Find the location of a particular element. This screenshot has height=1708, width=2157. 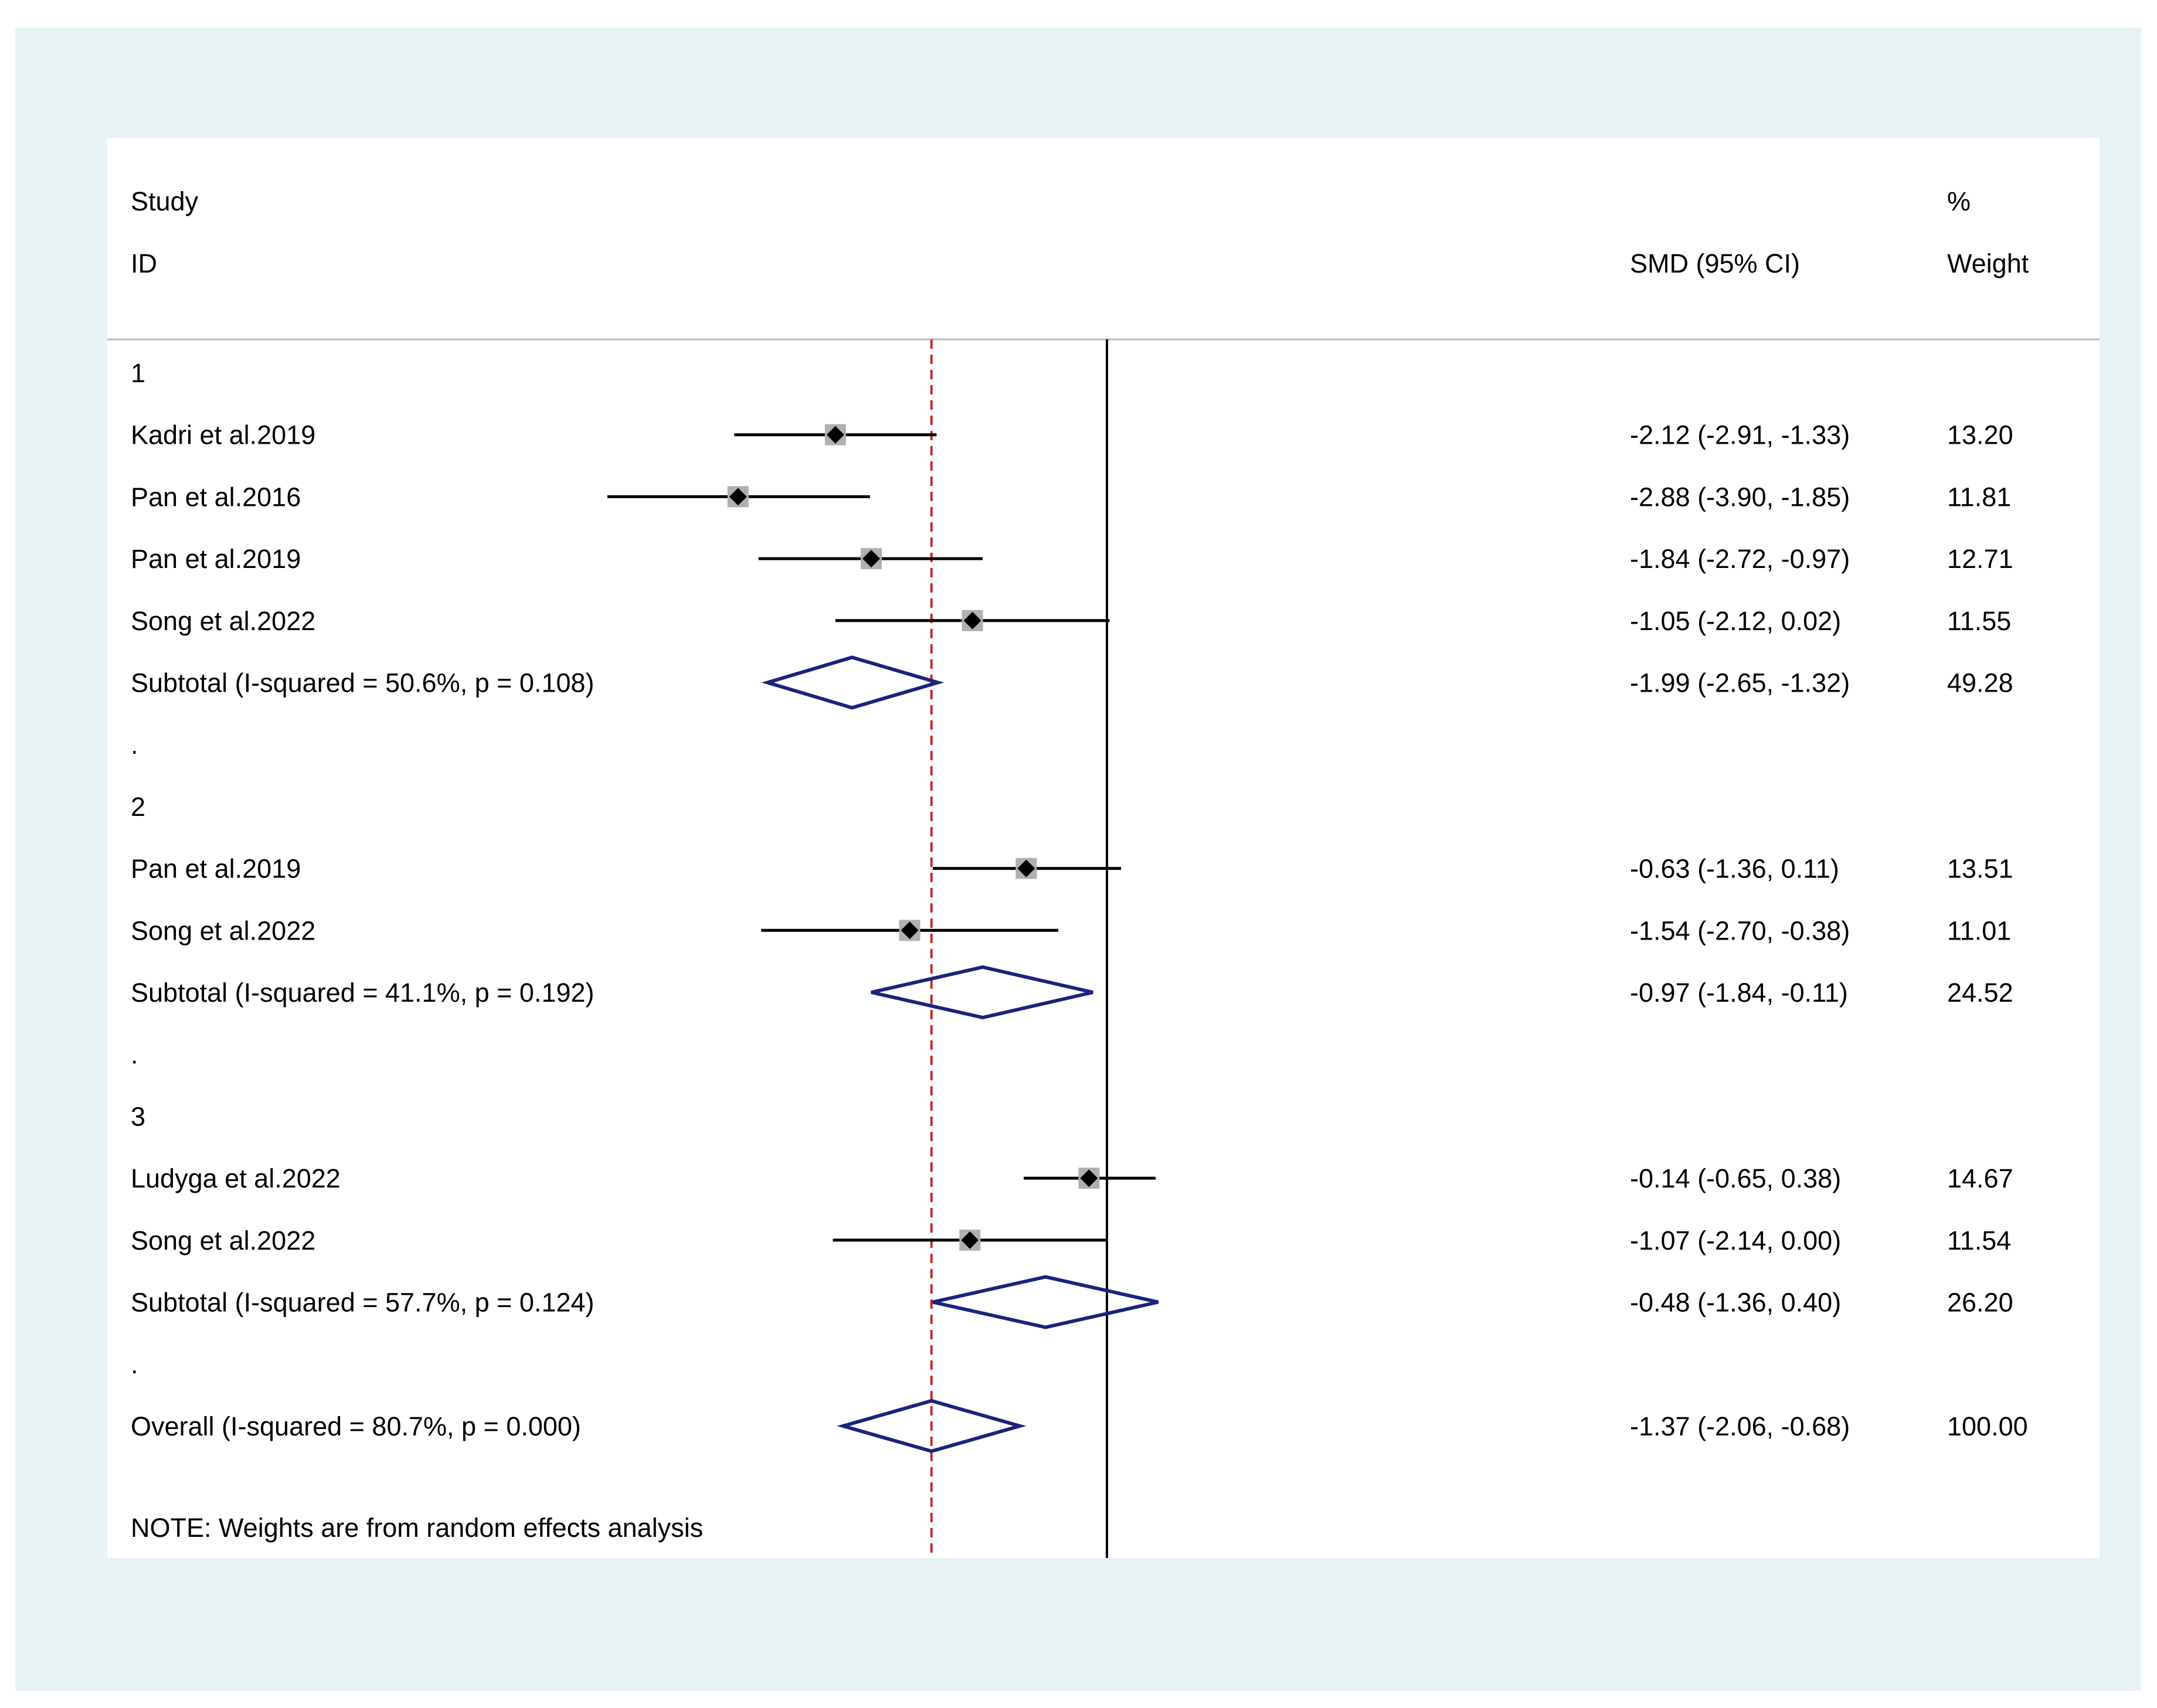

header-weight-label: Weight is located at coordinates (1988, 263).